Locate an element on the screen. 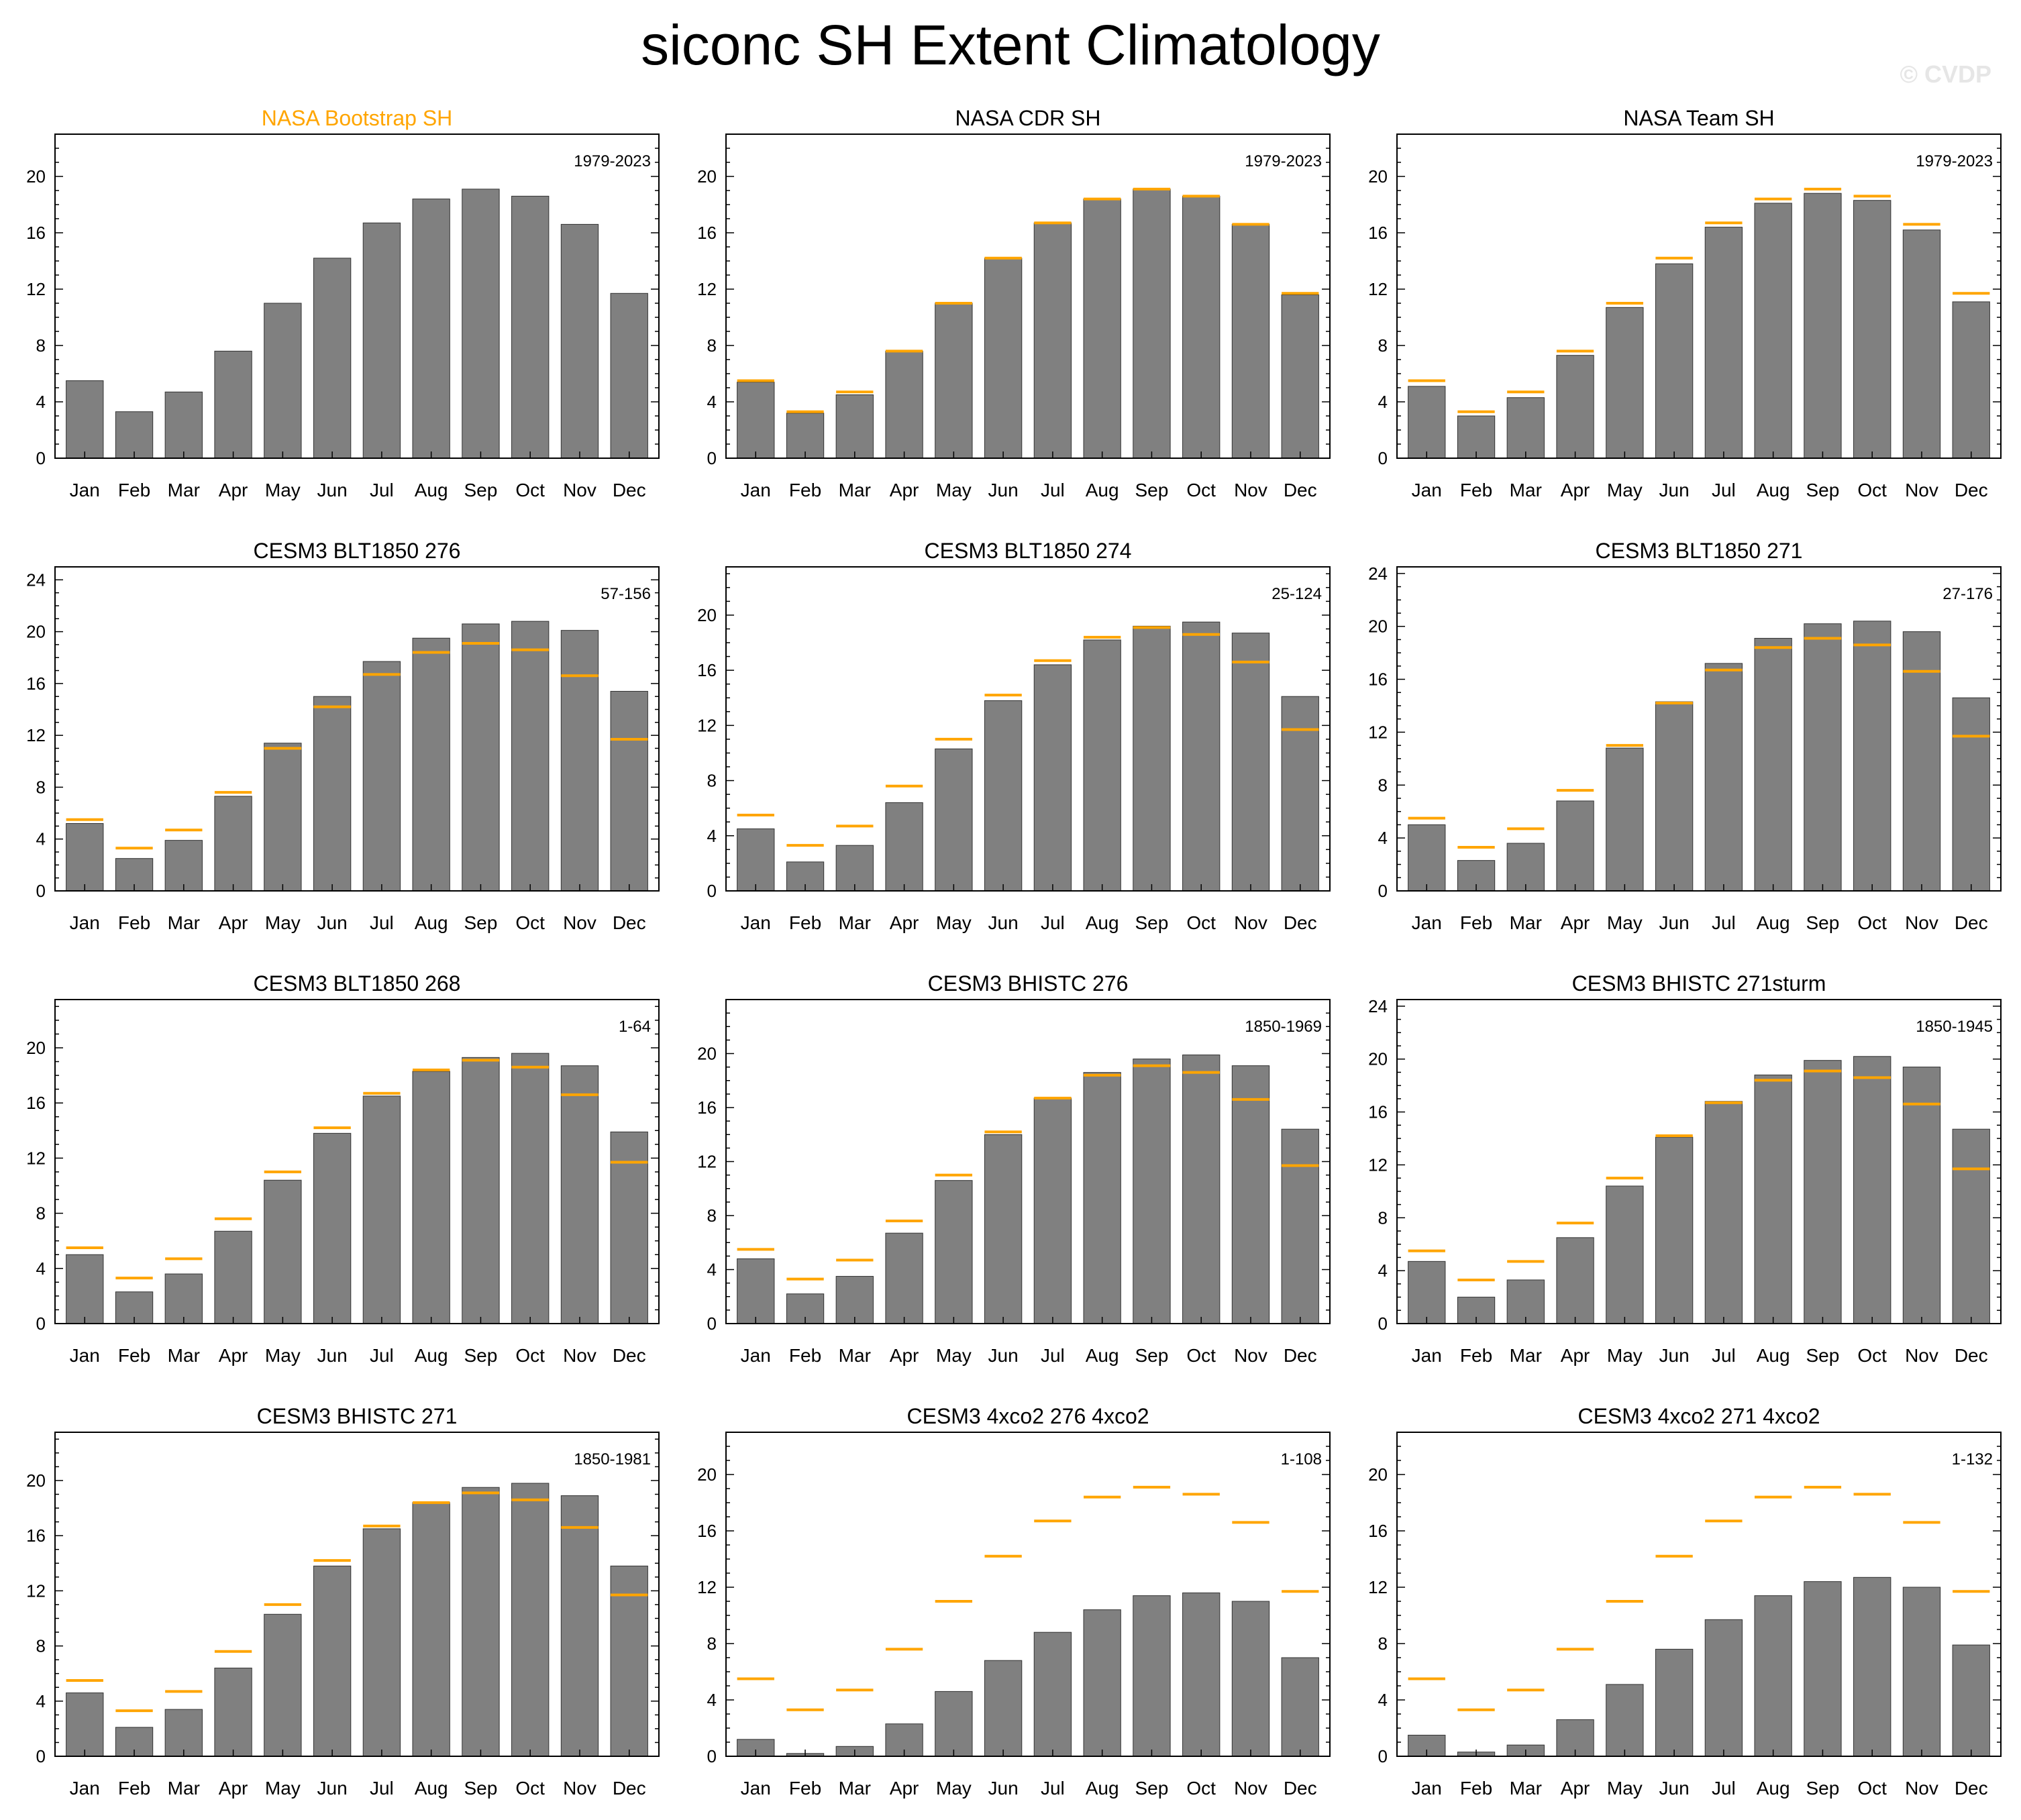 The height and width of the screenshot is (1820, 2021). chart-title: NASA CDR SH is located at coordinates (1028, 118).